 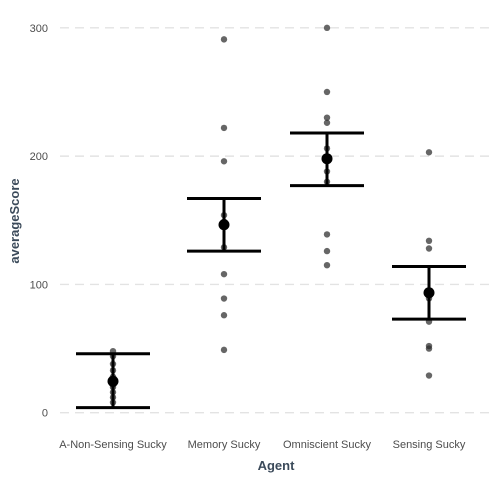 What do you see at coordinates (429, 445) in the screenshot?
I see `x-tick-label: Sensing Sucky` at bounding box center [429, 445].